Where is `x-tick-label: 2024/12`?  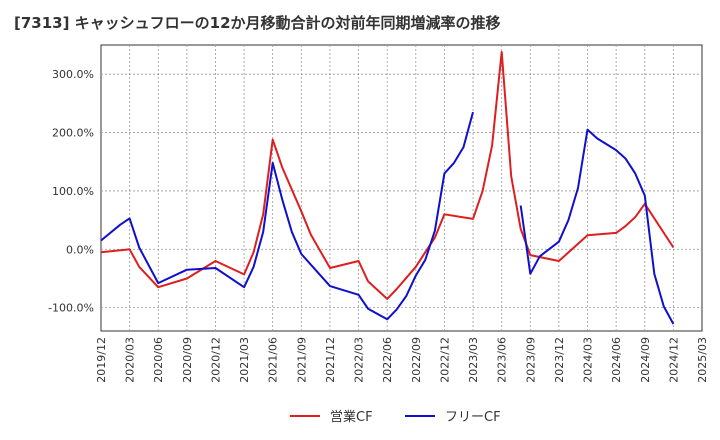
x-tick-label: 2024/12 is located at coordinates (673, 360).